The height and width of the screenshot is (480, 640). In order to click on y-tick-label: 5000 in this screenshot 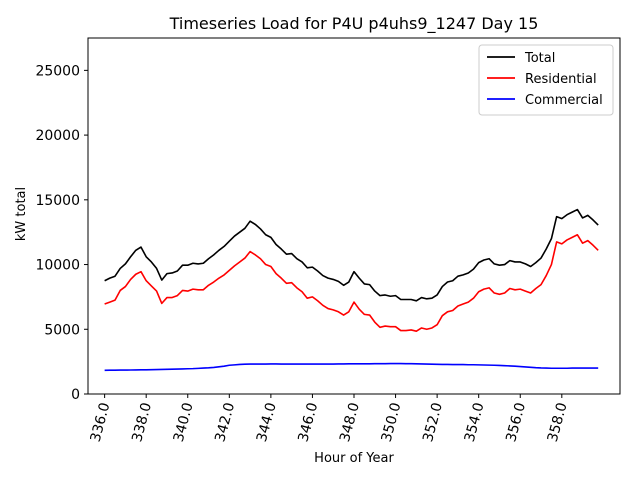, I will do `click(62, 330)`.